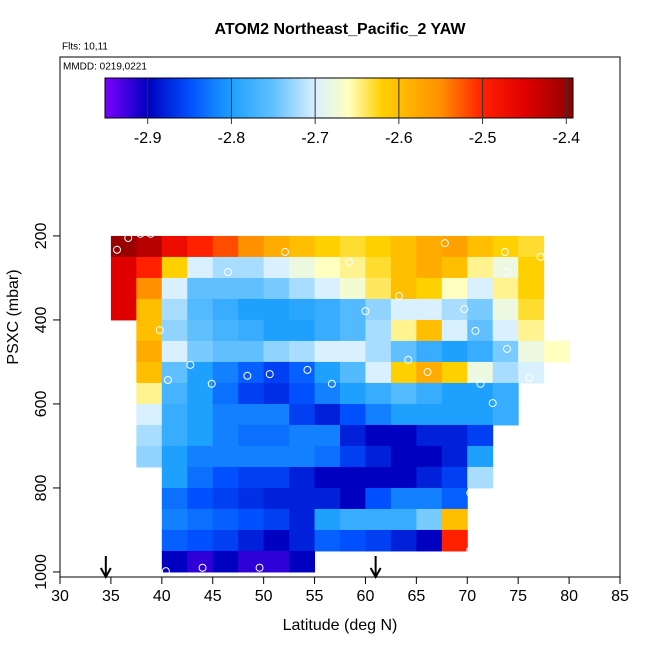 This screenshot has height=650, width=650. What do you see at coordinates (569, 596) in the screenshot?
I see `x-tick-label: 80` at bounding box center [569, 596].